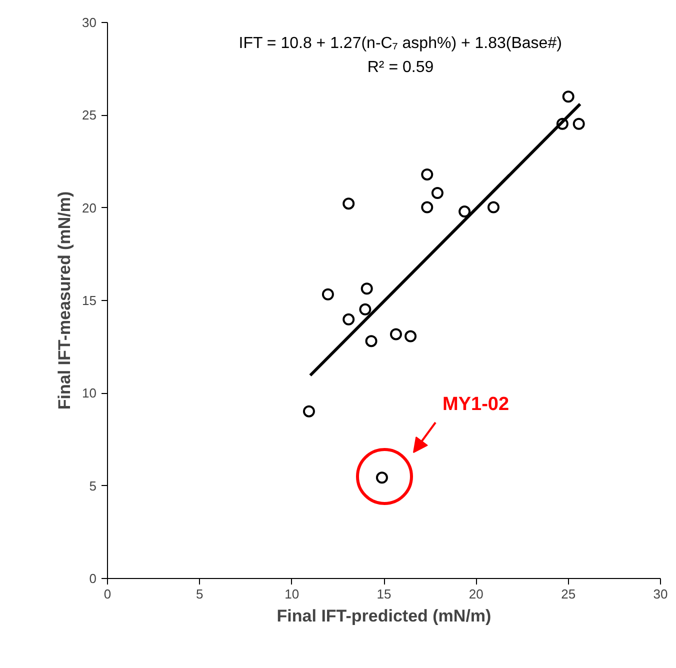 The width and height of the screenshot is (676, 668). I want to click on x-tick-label: 25, so click(568, 594).